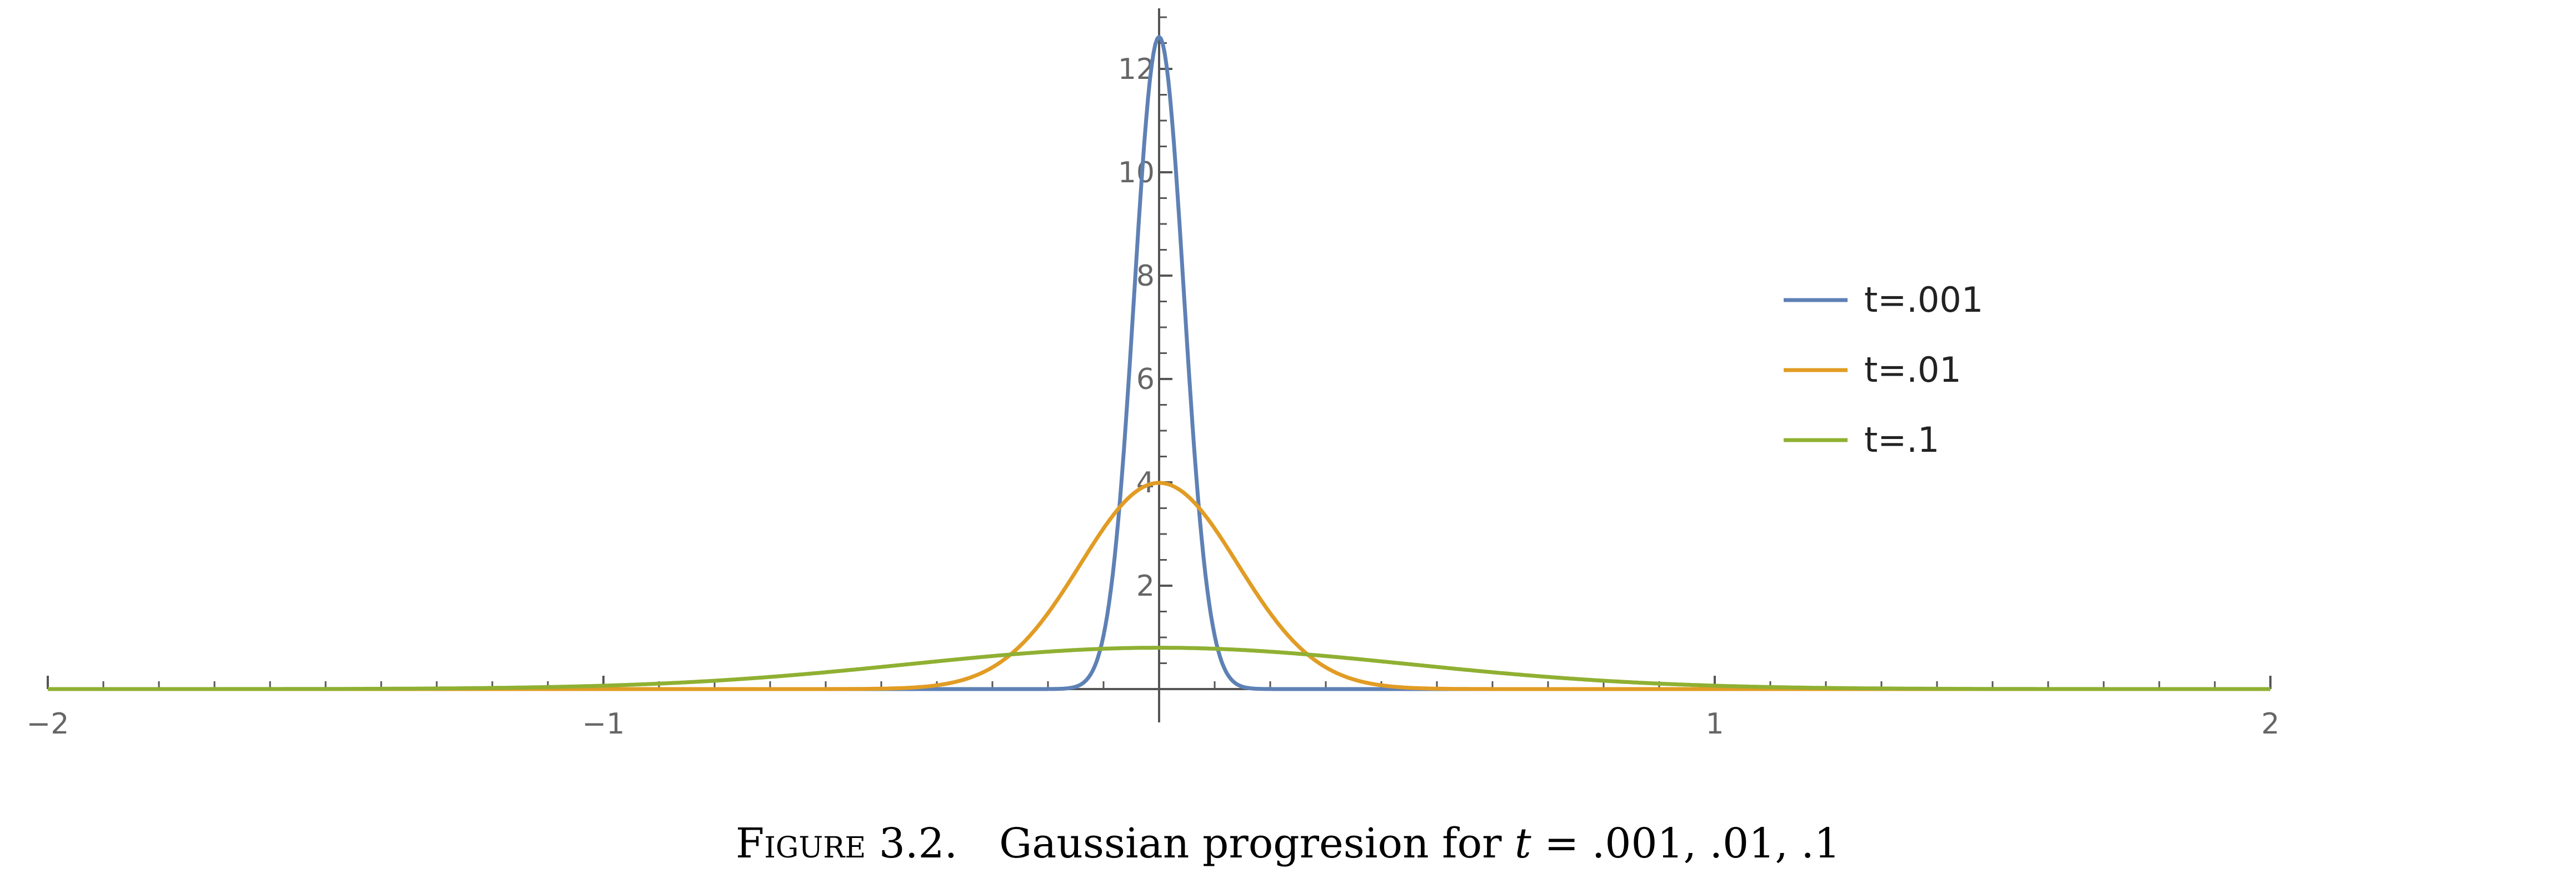 This screenshot has width=2576, height=873. I want to click on x-tick-label: −1, so click(603, 724).